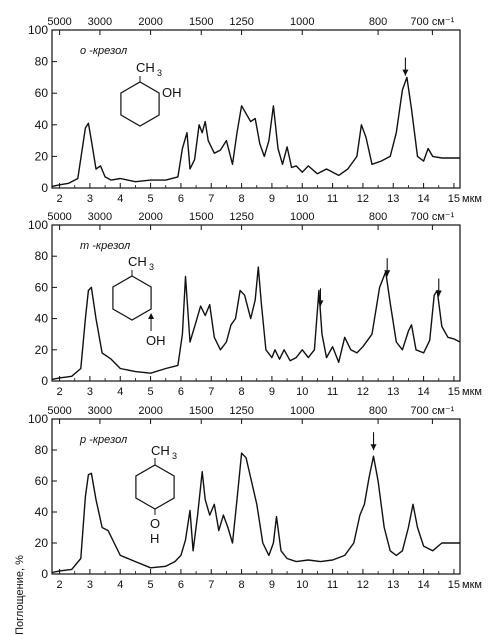 The image size is (497, 635). What do you see at coordinates (151, 316) in the screenshot?
I see `oh-arrow-head` at bounding box center [151, 316].